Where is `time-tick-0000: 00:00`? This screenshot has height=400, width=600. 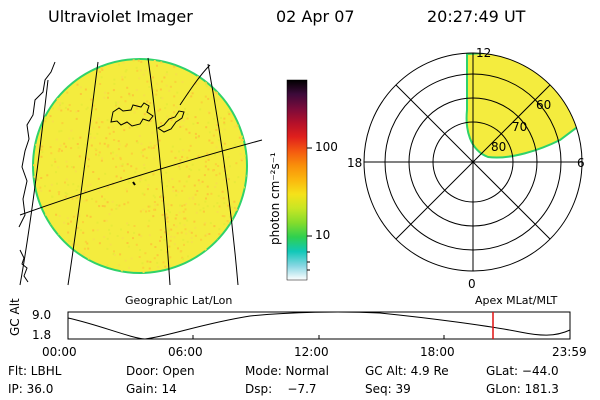
time-tick-0000: 00:00 is located at coordinates (59, 352).